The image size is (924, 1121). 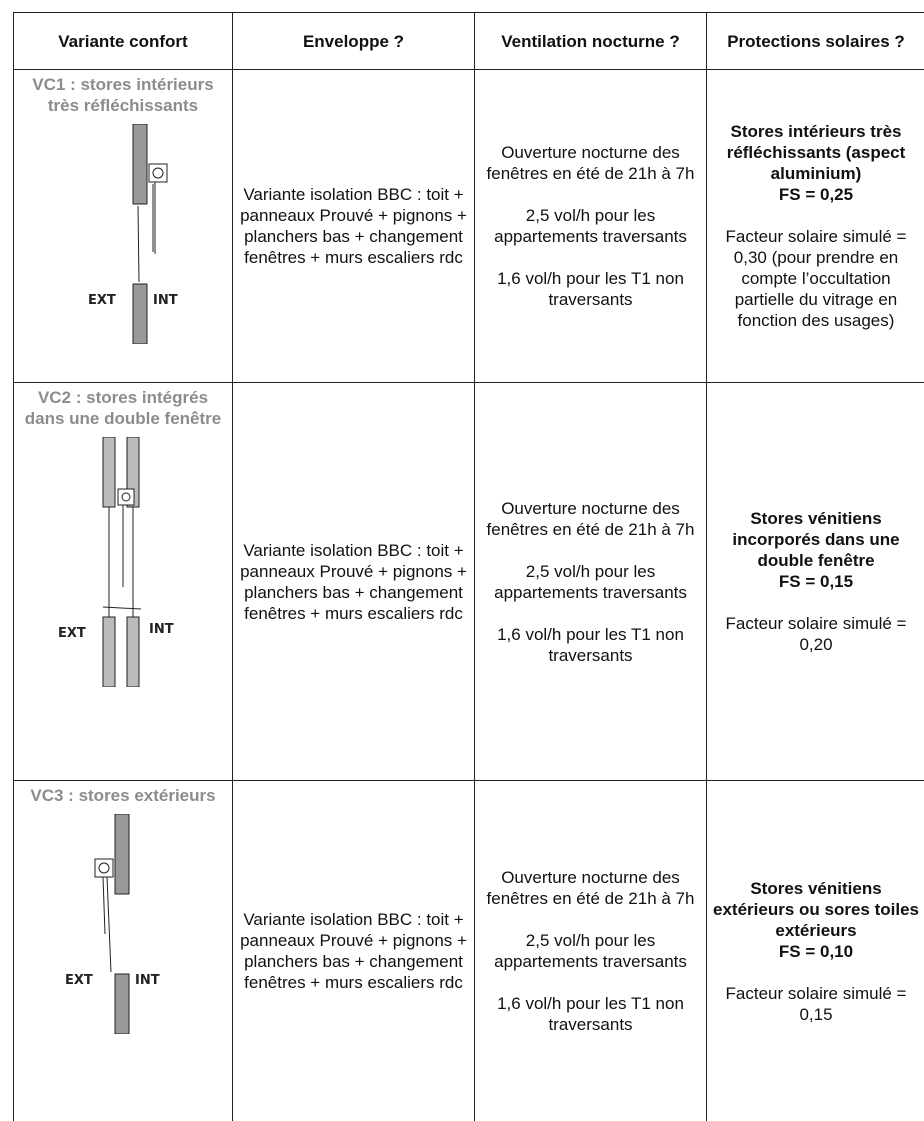 I want to click on simulated-factor: Facteur solaire simulé = 0,20, so click(x=816, y=634).